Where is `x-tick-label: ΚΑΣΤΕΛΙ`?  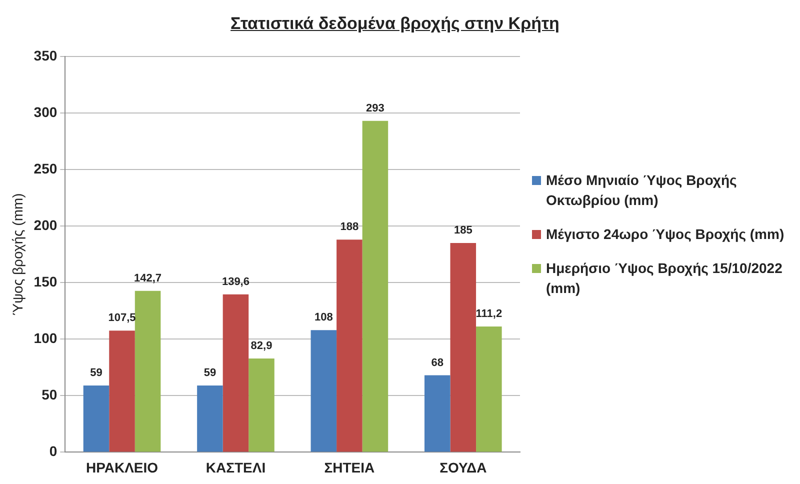
x-tick-label: ΚΑΣΤΕΛΙ is located at coordinates (236, 467).